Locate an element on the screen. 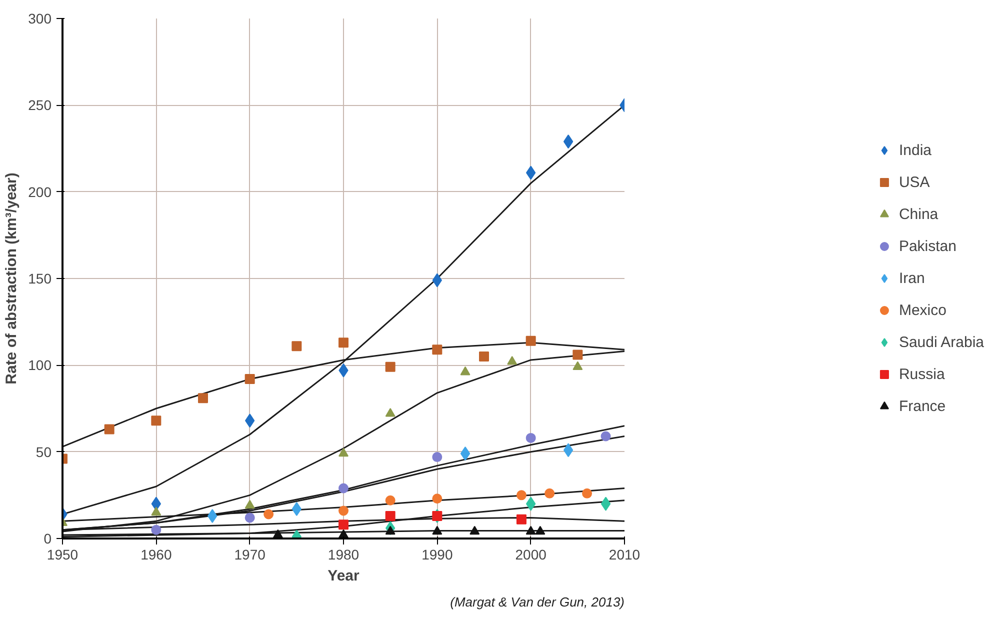 This screenshot has height=642, width=992. x-axis-title: Year is located at coordinates (344, 576).